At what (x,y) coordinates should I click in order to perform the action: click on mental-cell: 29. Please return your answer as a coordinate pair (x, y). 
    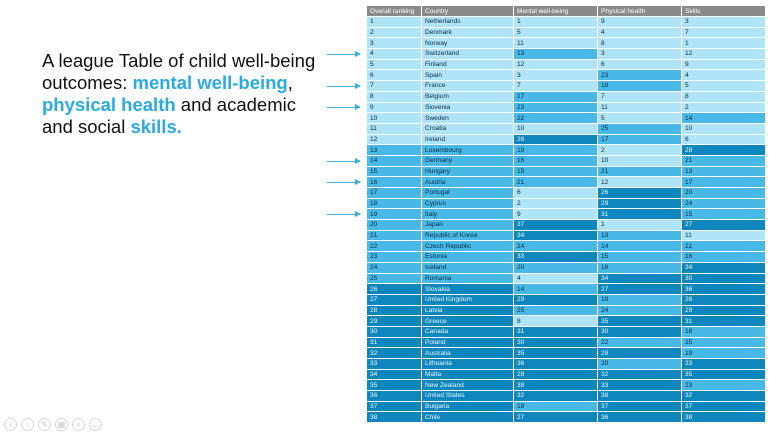
    Looking at the image, I should click on (555, 299).